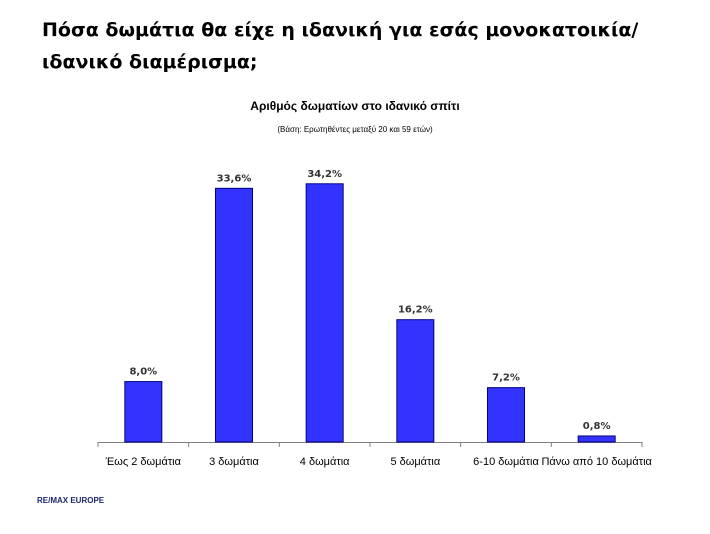 The width and height of the screenshot is (710, 534). What do you see at coordinates (415, 310) in the screenshot?
I see `data-label: 16,2%` at bounding box center [415, 310].